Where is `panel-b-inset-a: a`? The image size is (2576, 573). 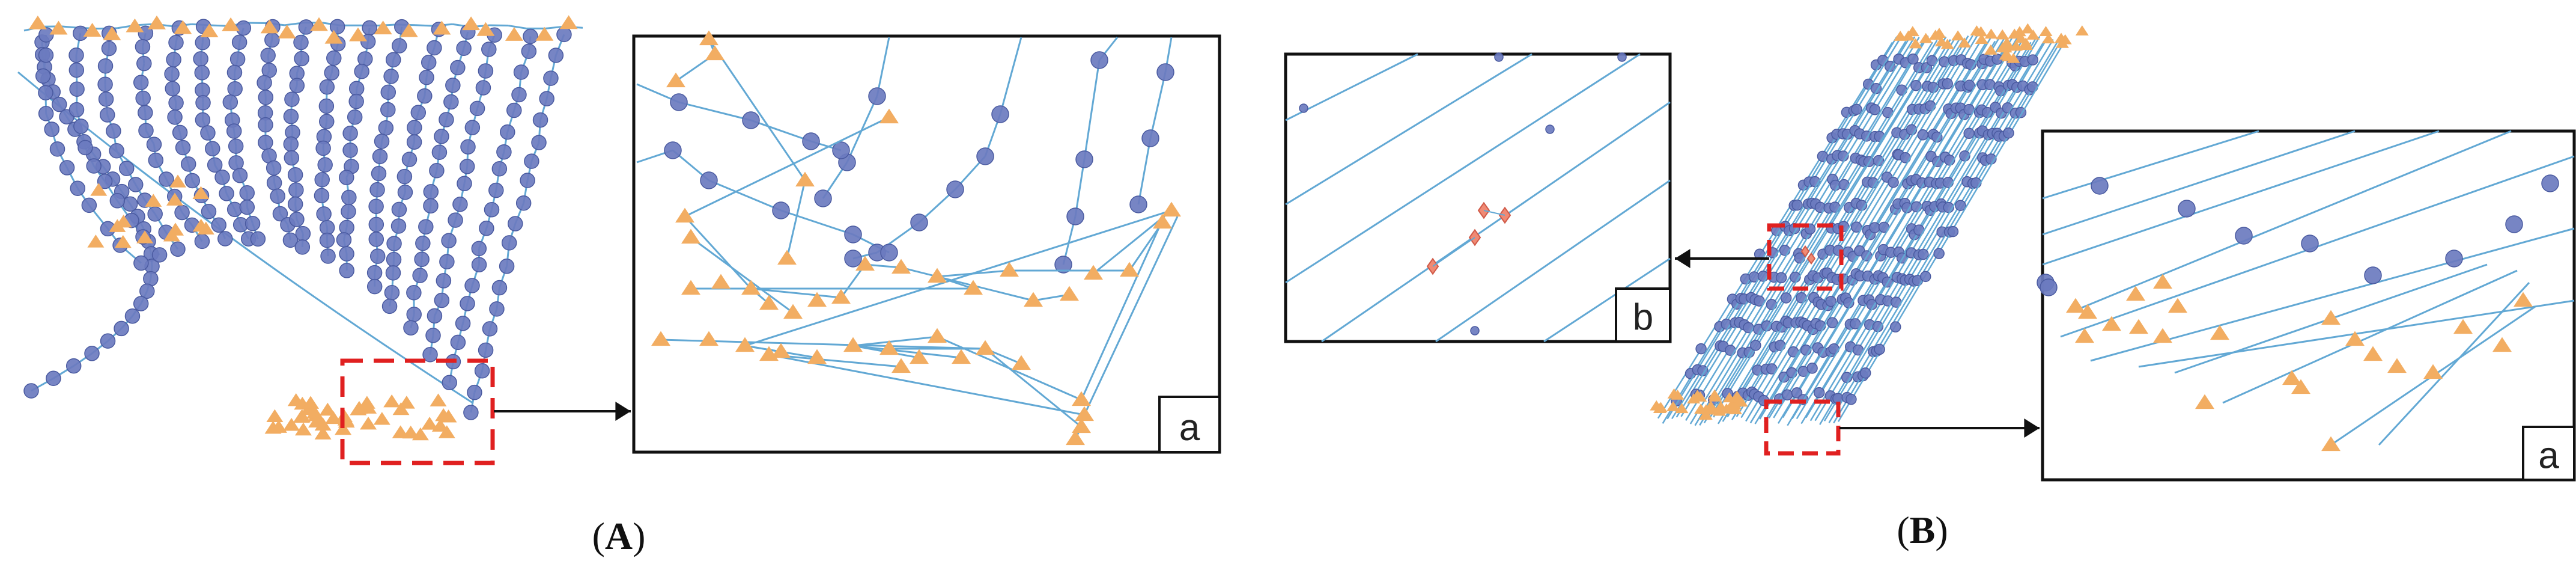 panel-b-inset-a: a is located at coordinates (2306, 305).